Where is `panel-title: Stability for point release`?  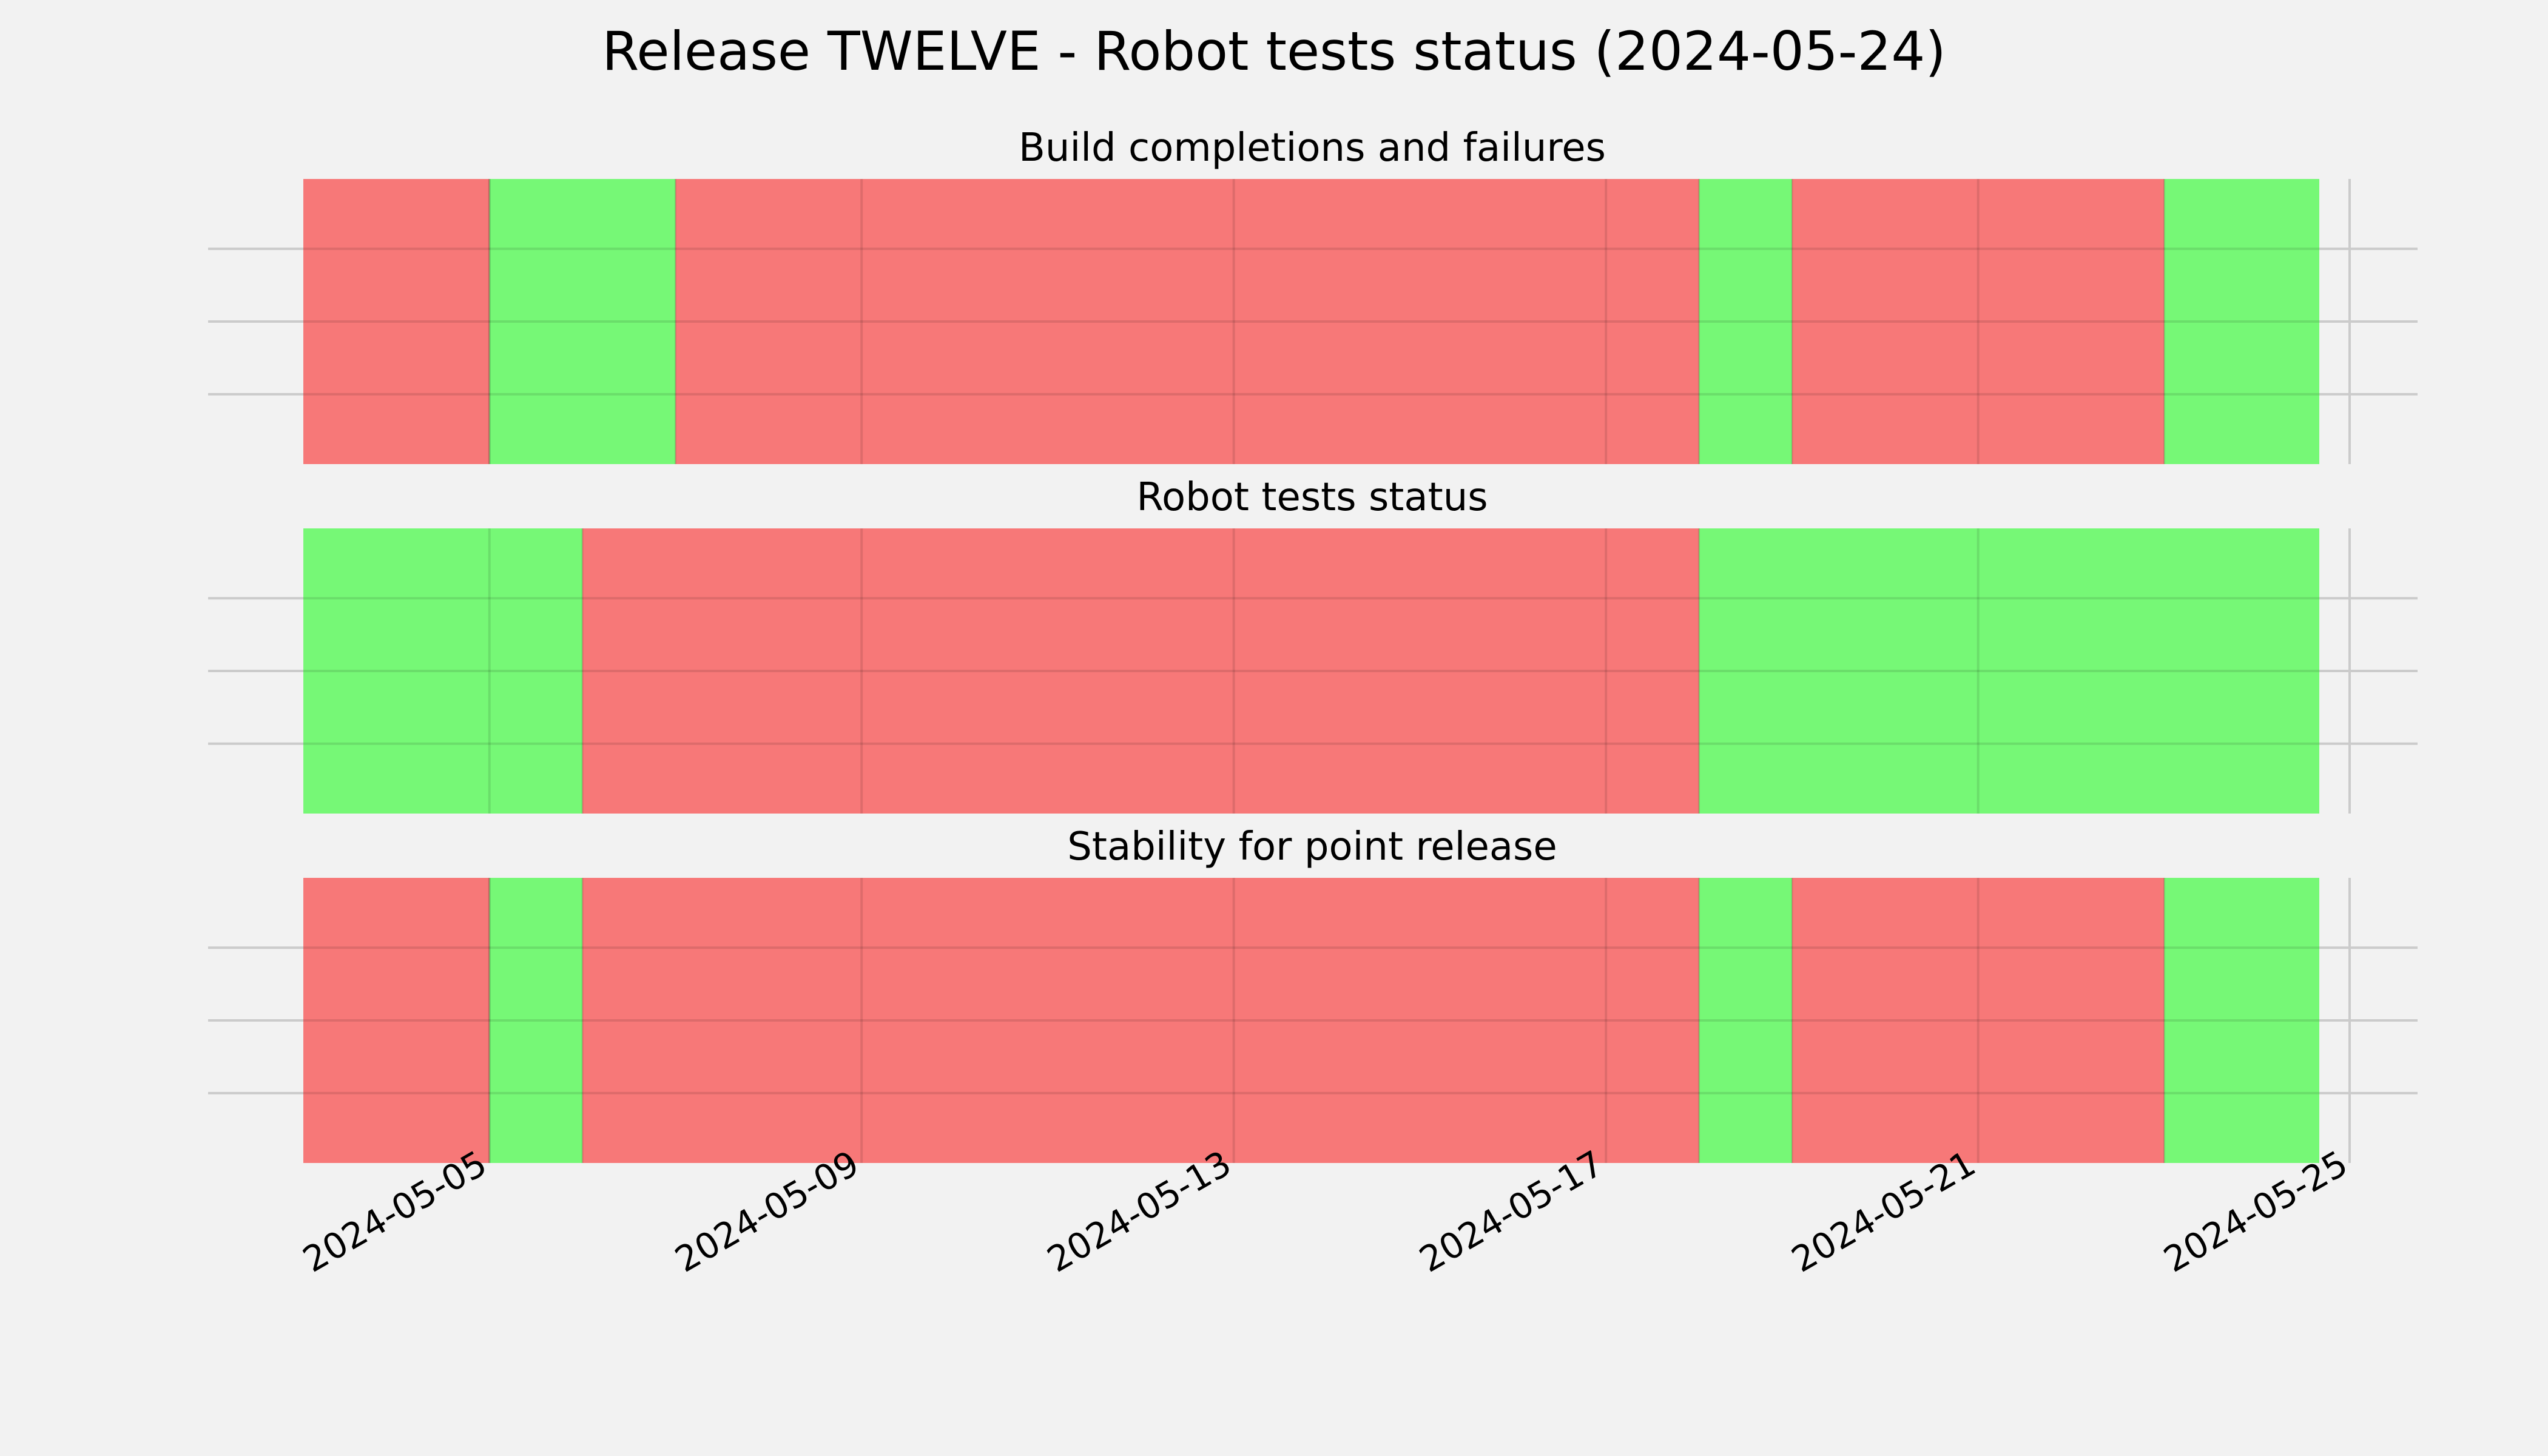 panel-title: Stability for point release is located at coordinates (1312, 846).